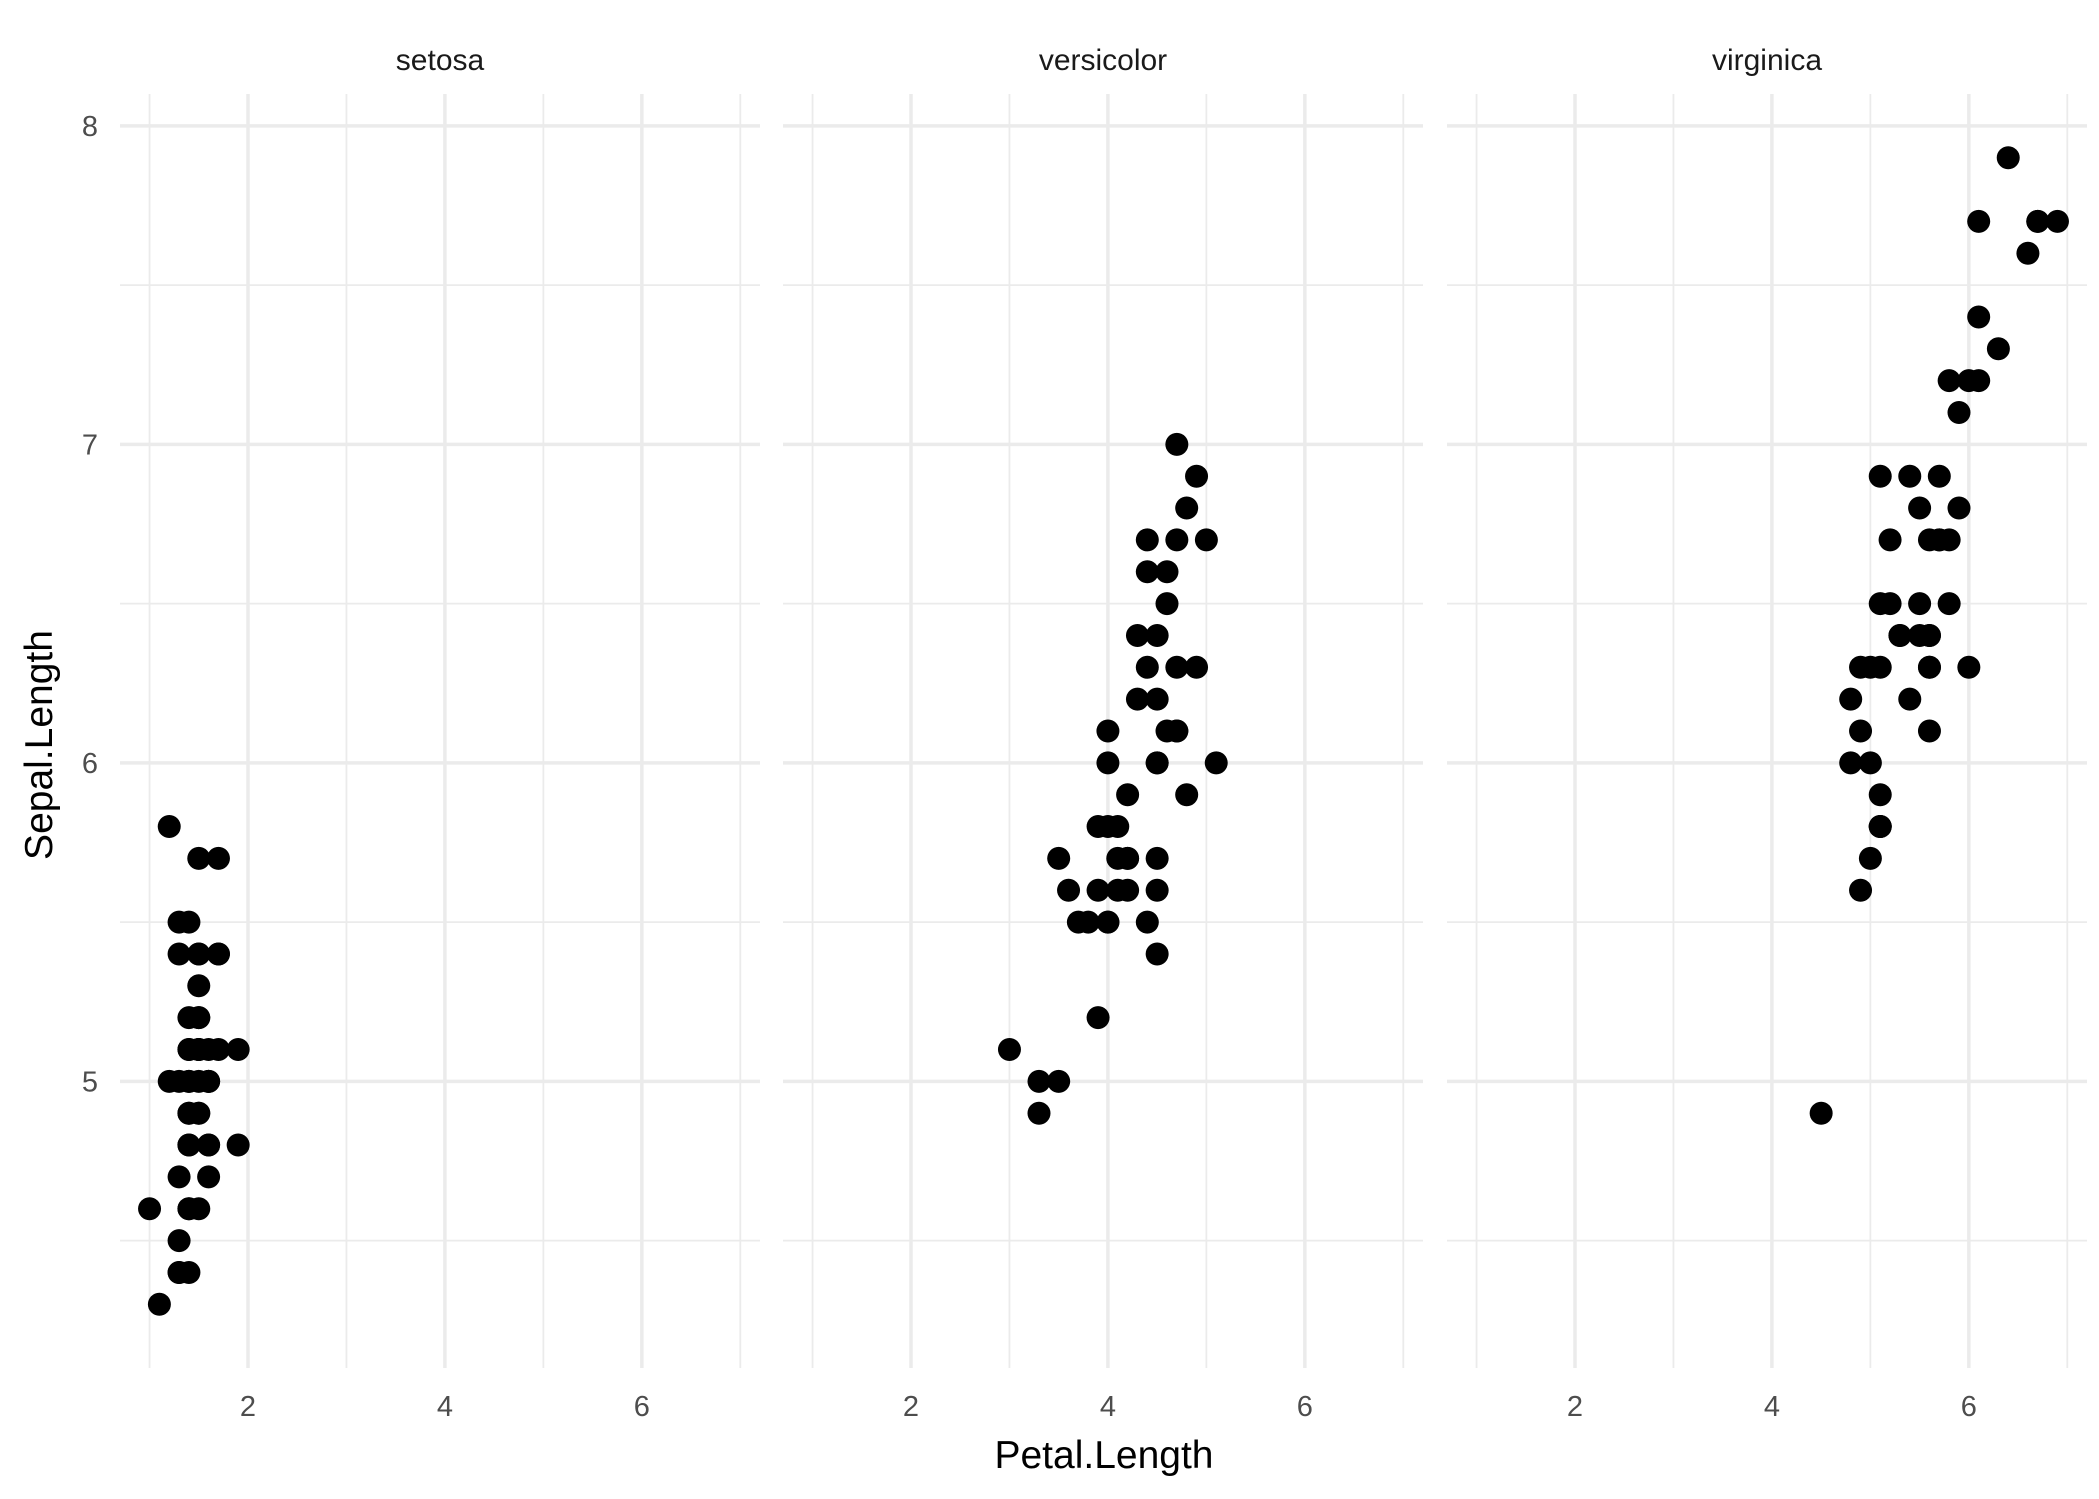 This screenshot has height=1499, width=2099. Describe the element at coordinates (90, 604) in the screenshot. I see `y-axis-tick-labels: 5 6 7 8` at that location.